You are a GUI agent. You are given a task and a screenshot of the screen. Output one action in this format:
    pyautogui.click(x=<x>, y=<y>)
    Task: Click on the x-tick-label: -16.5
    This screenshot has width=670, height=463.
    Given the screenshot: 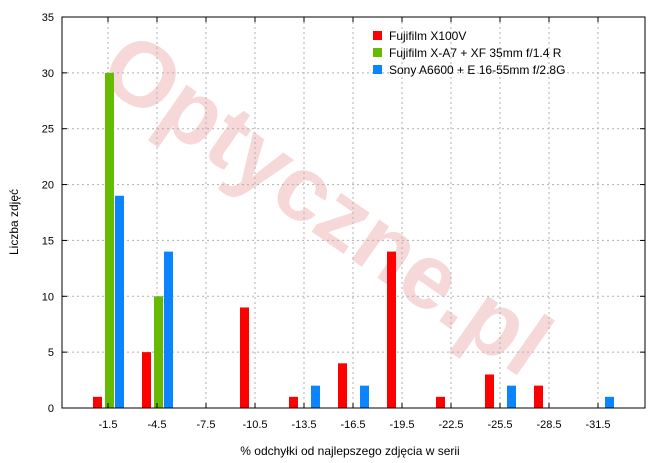 What is the action you would take?
    pyautogui.click(x=352, y=425)
    